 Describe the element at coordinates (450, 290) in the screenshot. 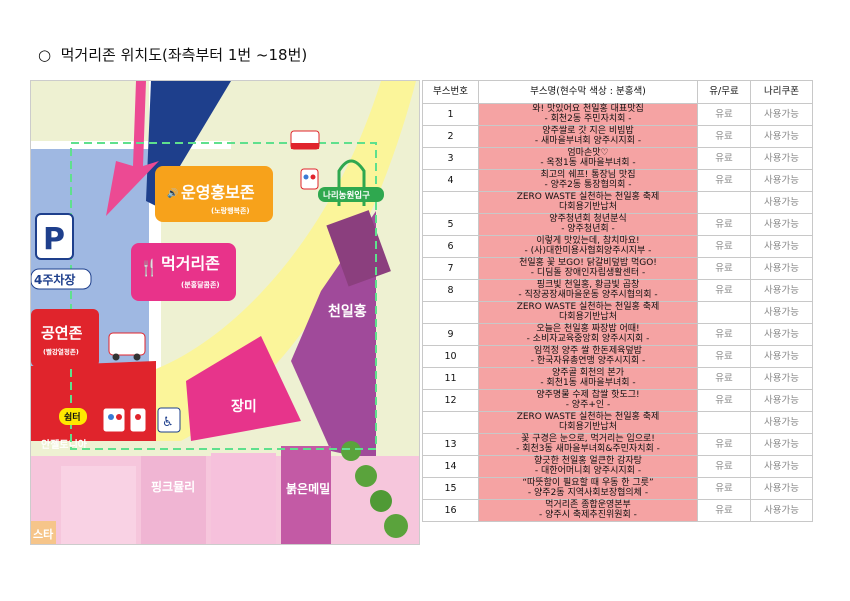

I see `booth-number: 8` at that location.